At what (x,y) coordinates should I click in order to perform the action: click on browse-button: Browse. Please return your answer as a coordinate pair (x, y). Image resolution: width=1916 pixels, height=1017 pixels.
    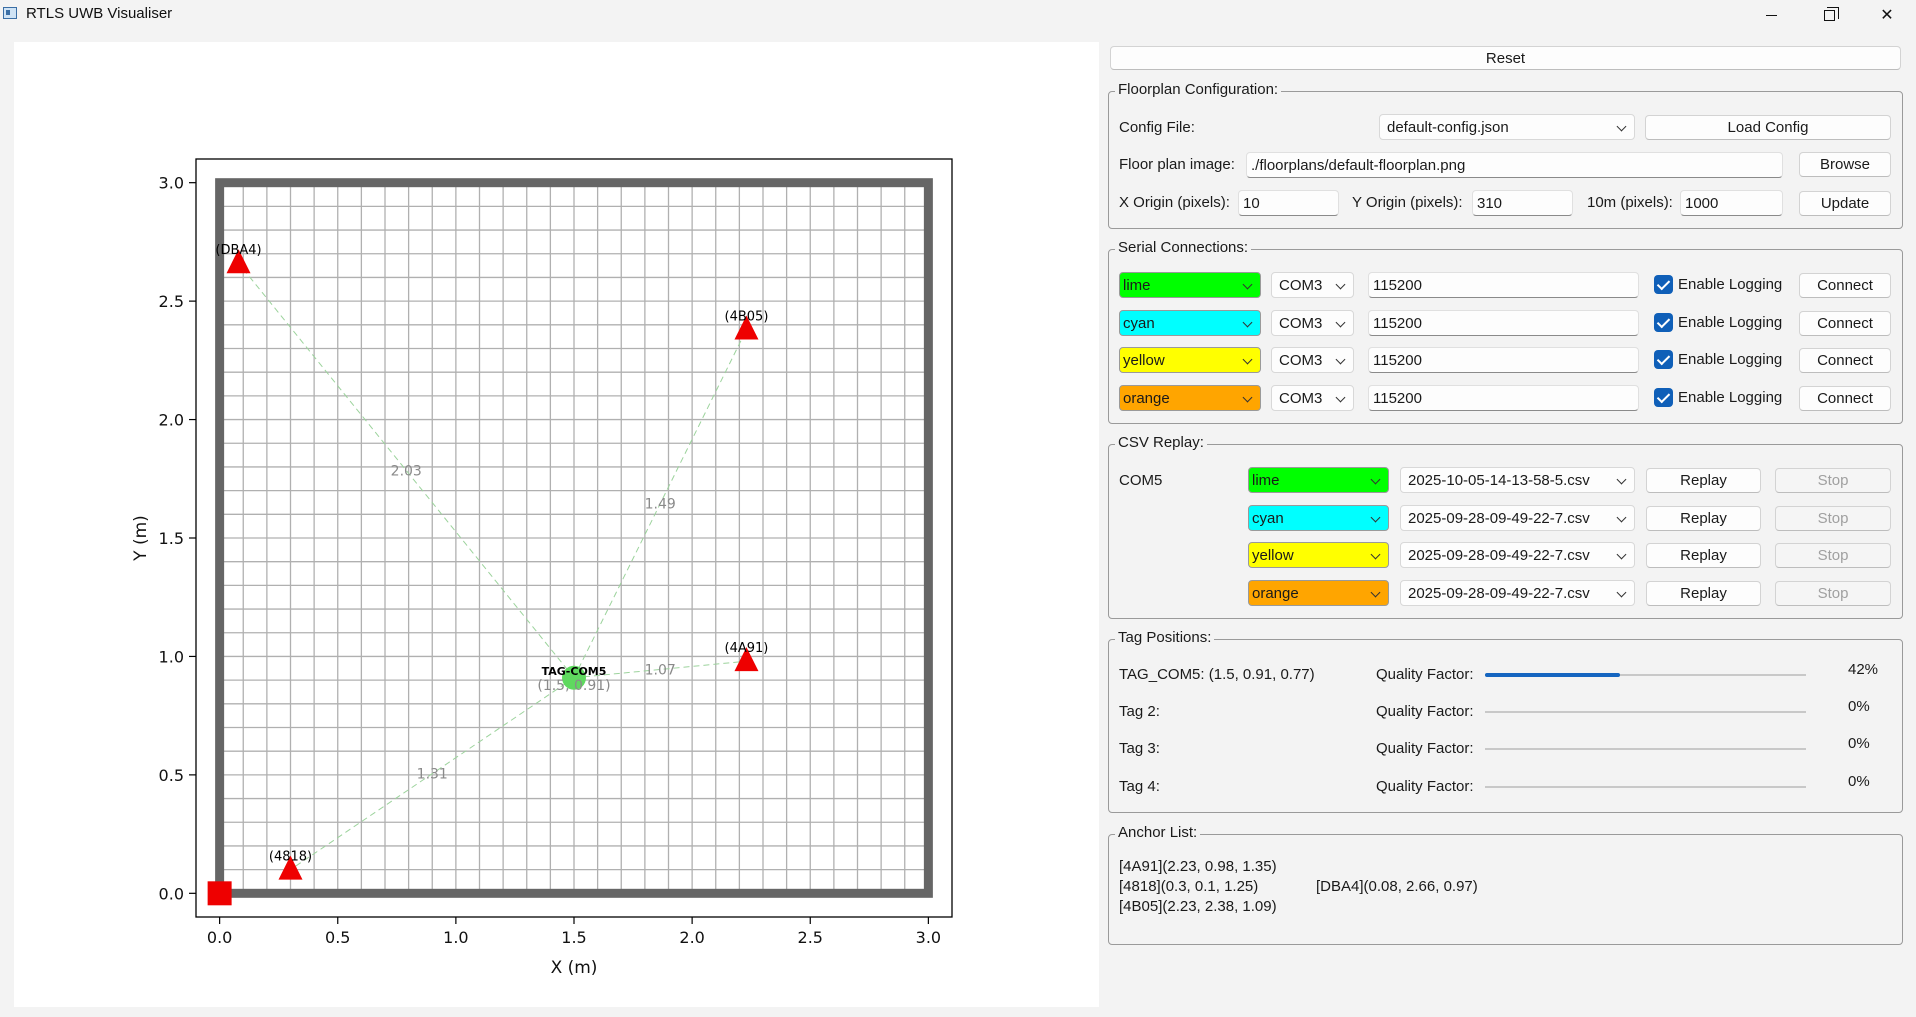
    Looking at the image, I should click on (1845, 164).